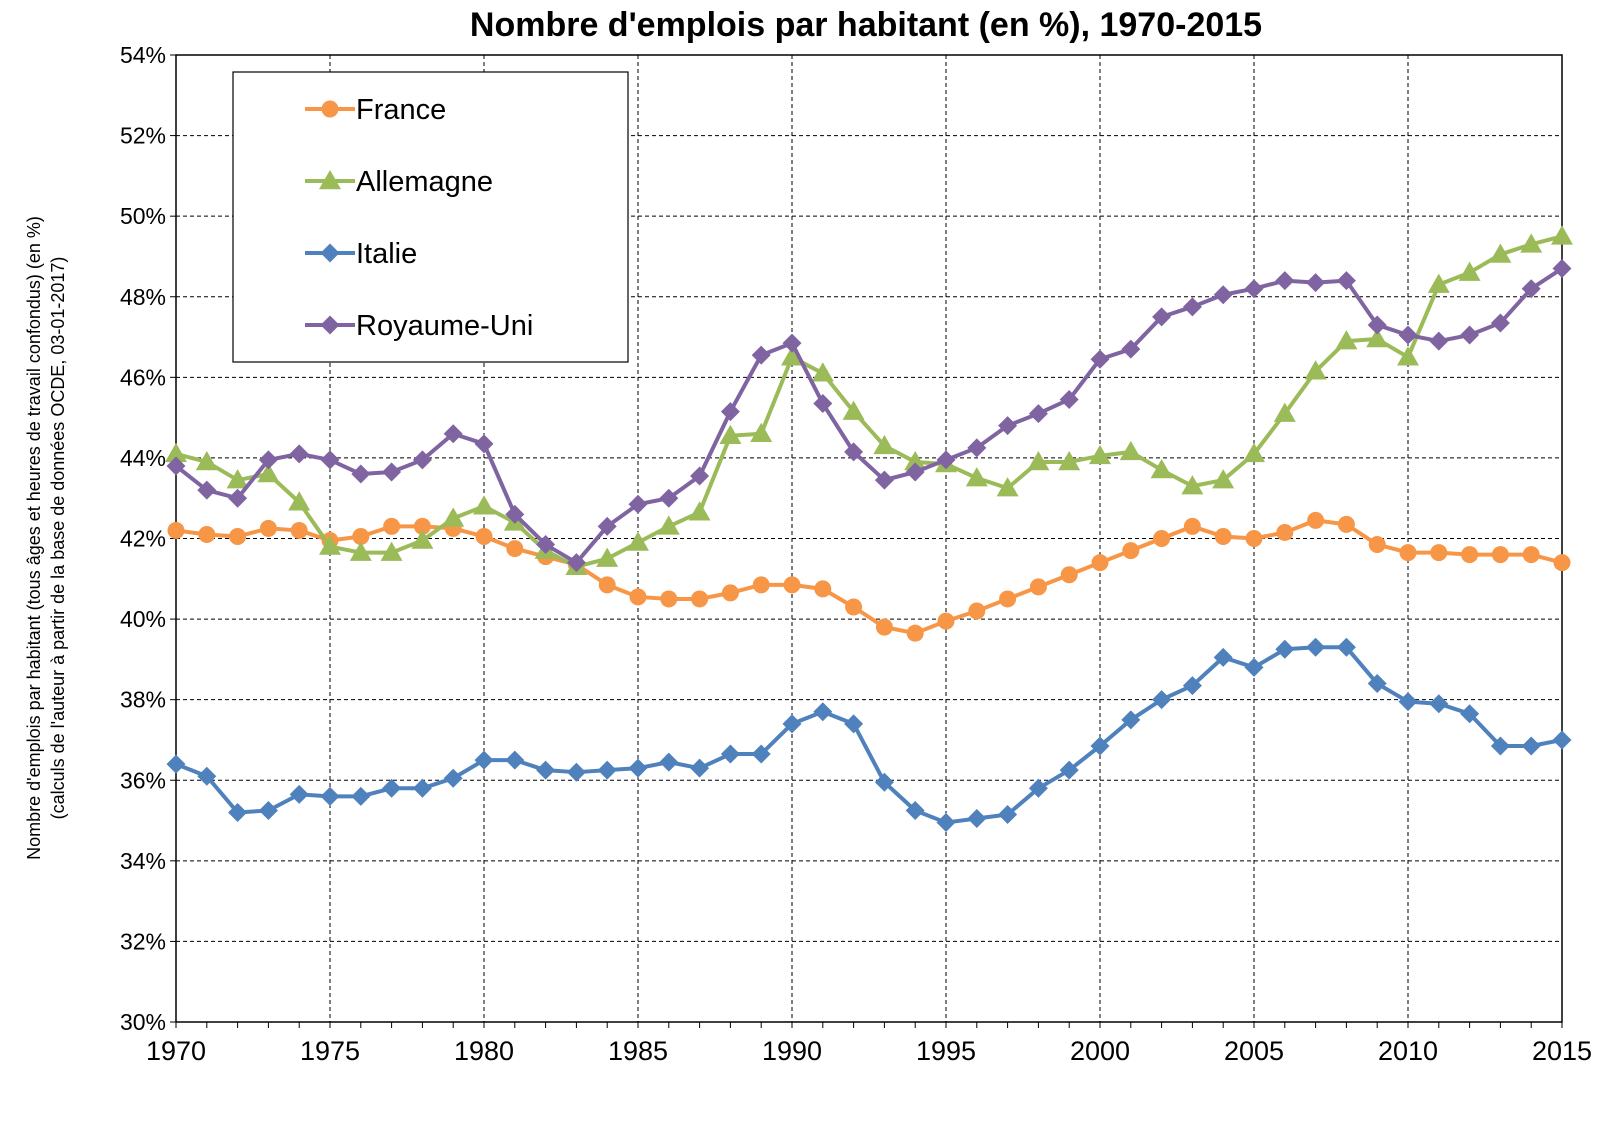 Image resolution: width=1617 pixels, height=1138 pixels. What do you see at coordinates (869, 735) in the screenshot?
I see `series-line-italie` at bounding box center [869, 735].